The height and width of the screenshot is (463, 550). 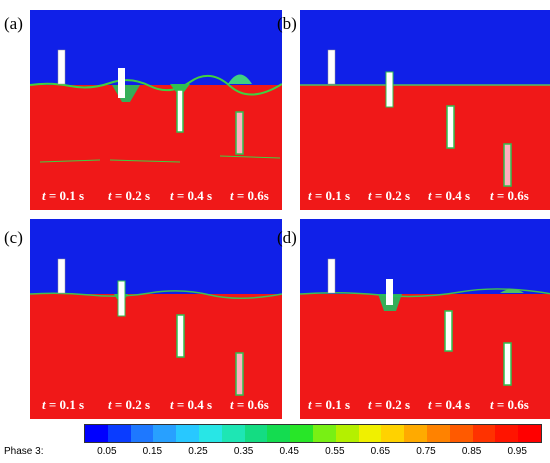 I want to click on panel-label-a: (a), so click(x=13, y=23).